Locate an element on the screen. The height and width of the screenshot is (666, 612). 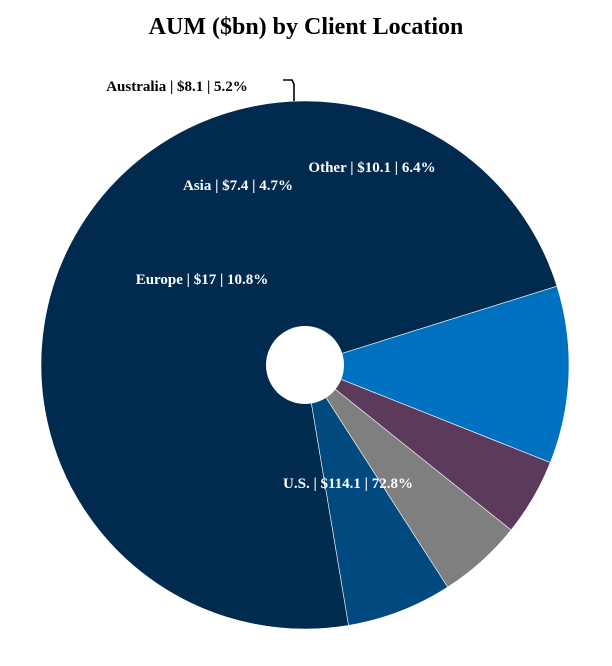
slice-europe is located at coordinates (437, 374).